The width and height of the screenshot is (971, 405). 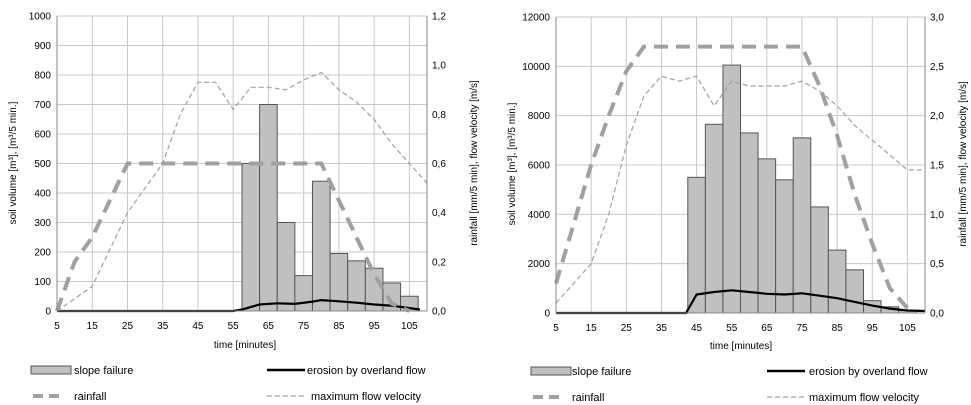 I want to click on chart-right-y-left-tick-label: 8000, so click(x=539, y=116).